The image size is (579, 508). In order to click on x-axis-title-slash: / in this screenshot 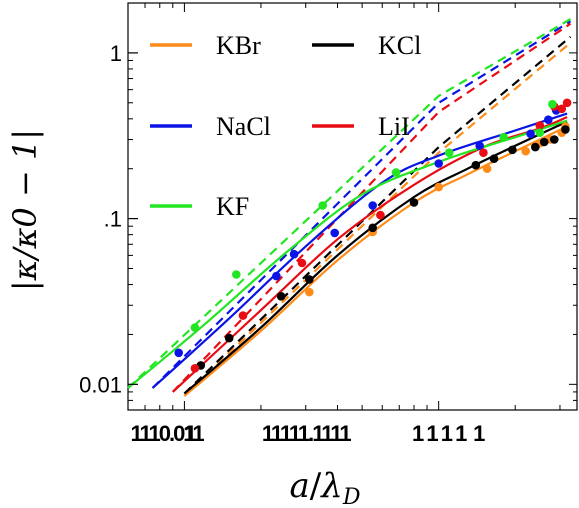, I will do `click(316, 486)`.